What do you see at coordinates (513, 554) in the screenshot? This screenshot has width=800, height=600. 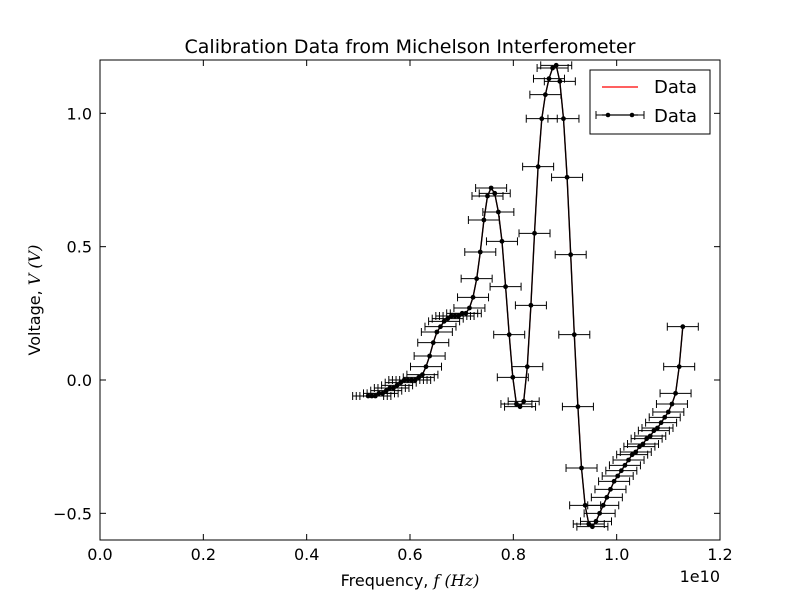 I see `x-tick-label: 0.8` at bounding box center [513, 554].